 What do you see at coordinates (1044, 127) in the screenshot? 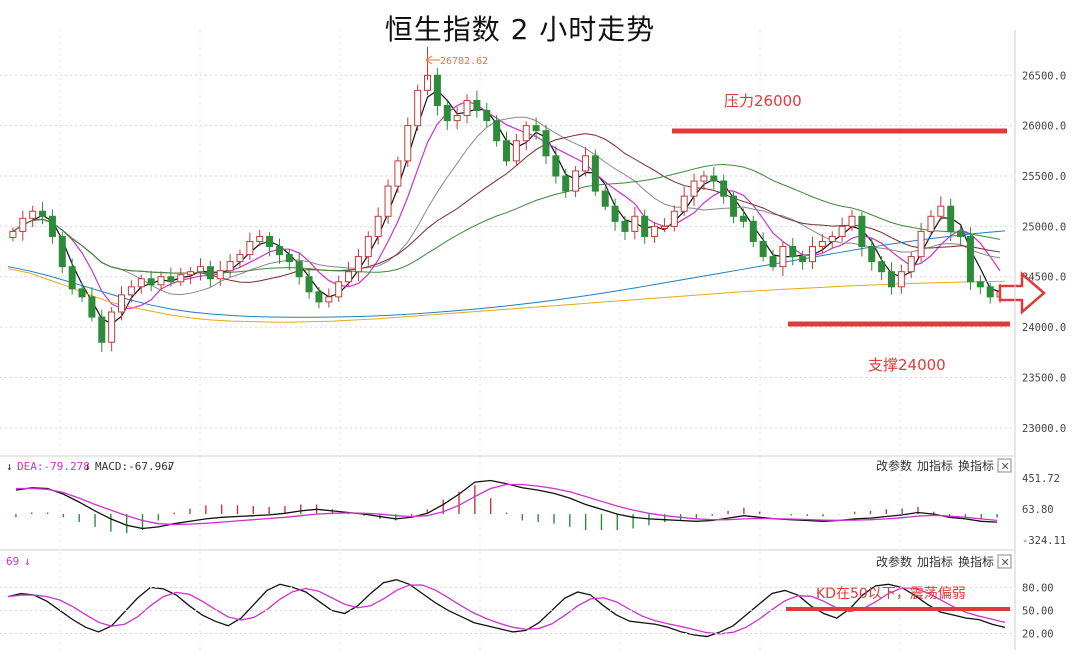
I see `price-tick-label: 26000.0` at bounding box center [1044, 127].